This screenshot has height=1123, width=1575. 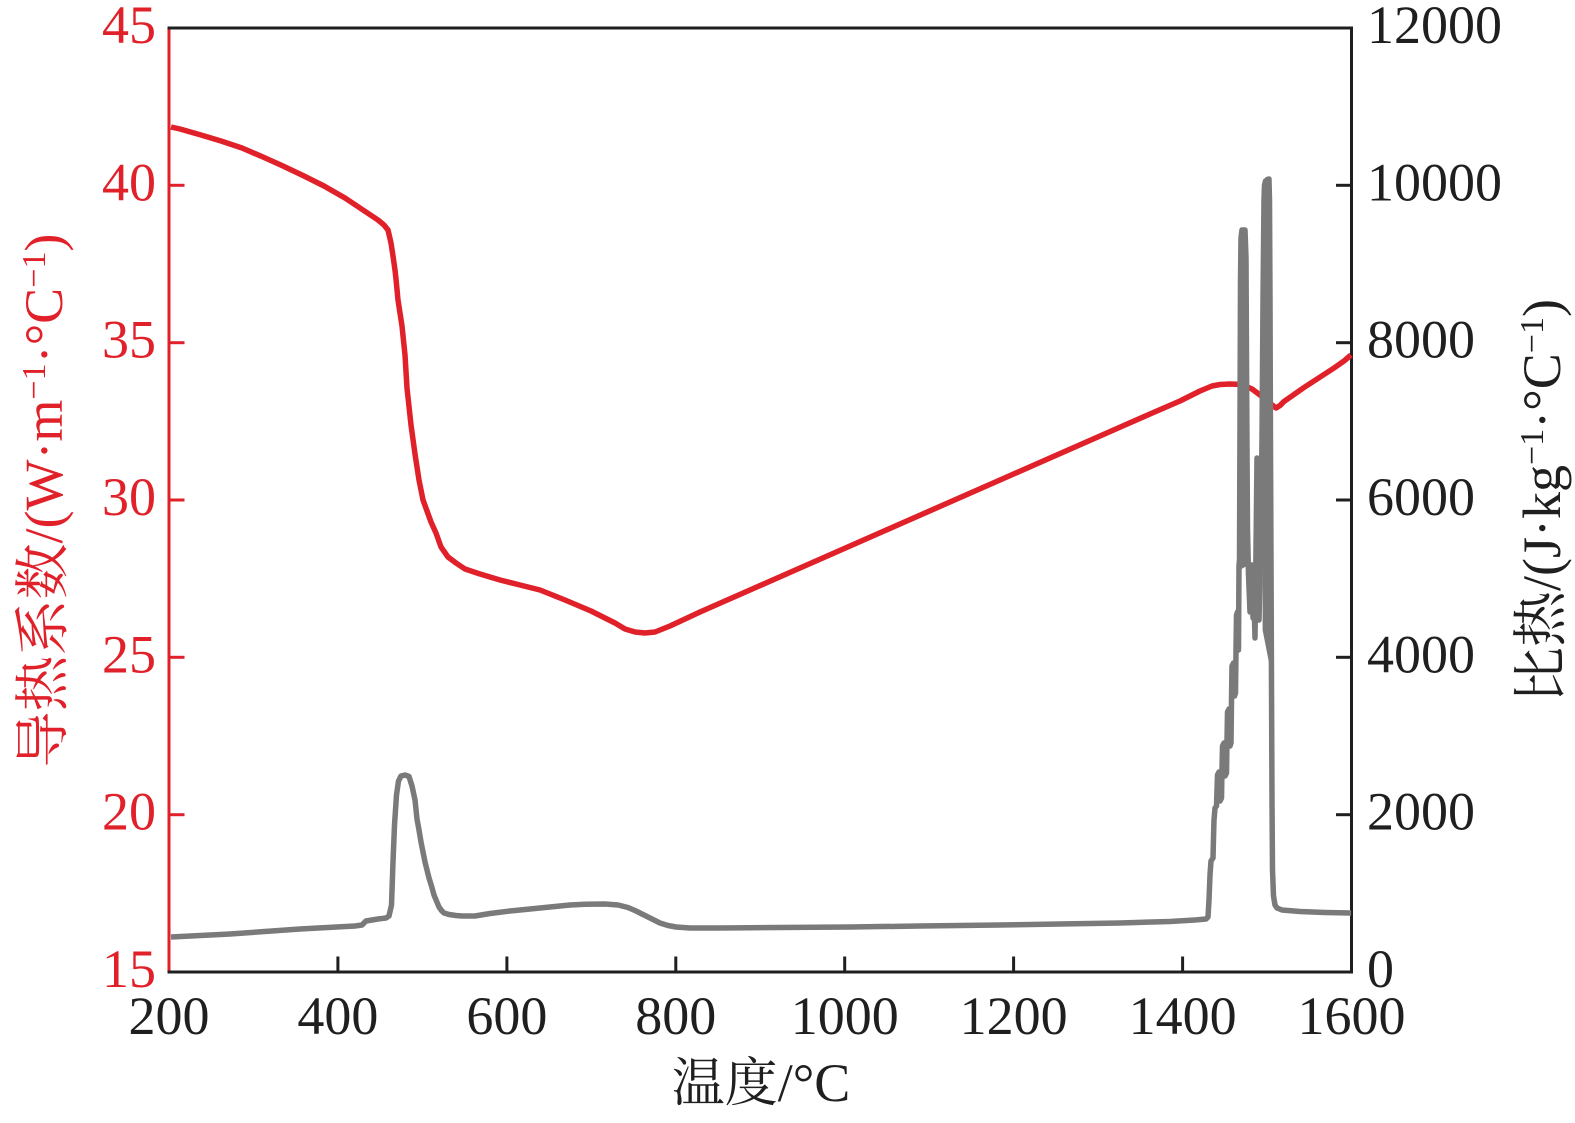 What do you see at coordinates (1421, 812) in the screenshot?
I see `svg-text: 2000` at bounding box center [1421, 812].